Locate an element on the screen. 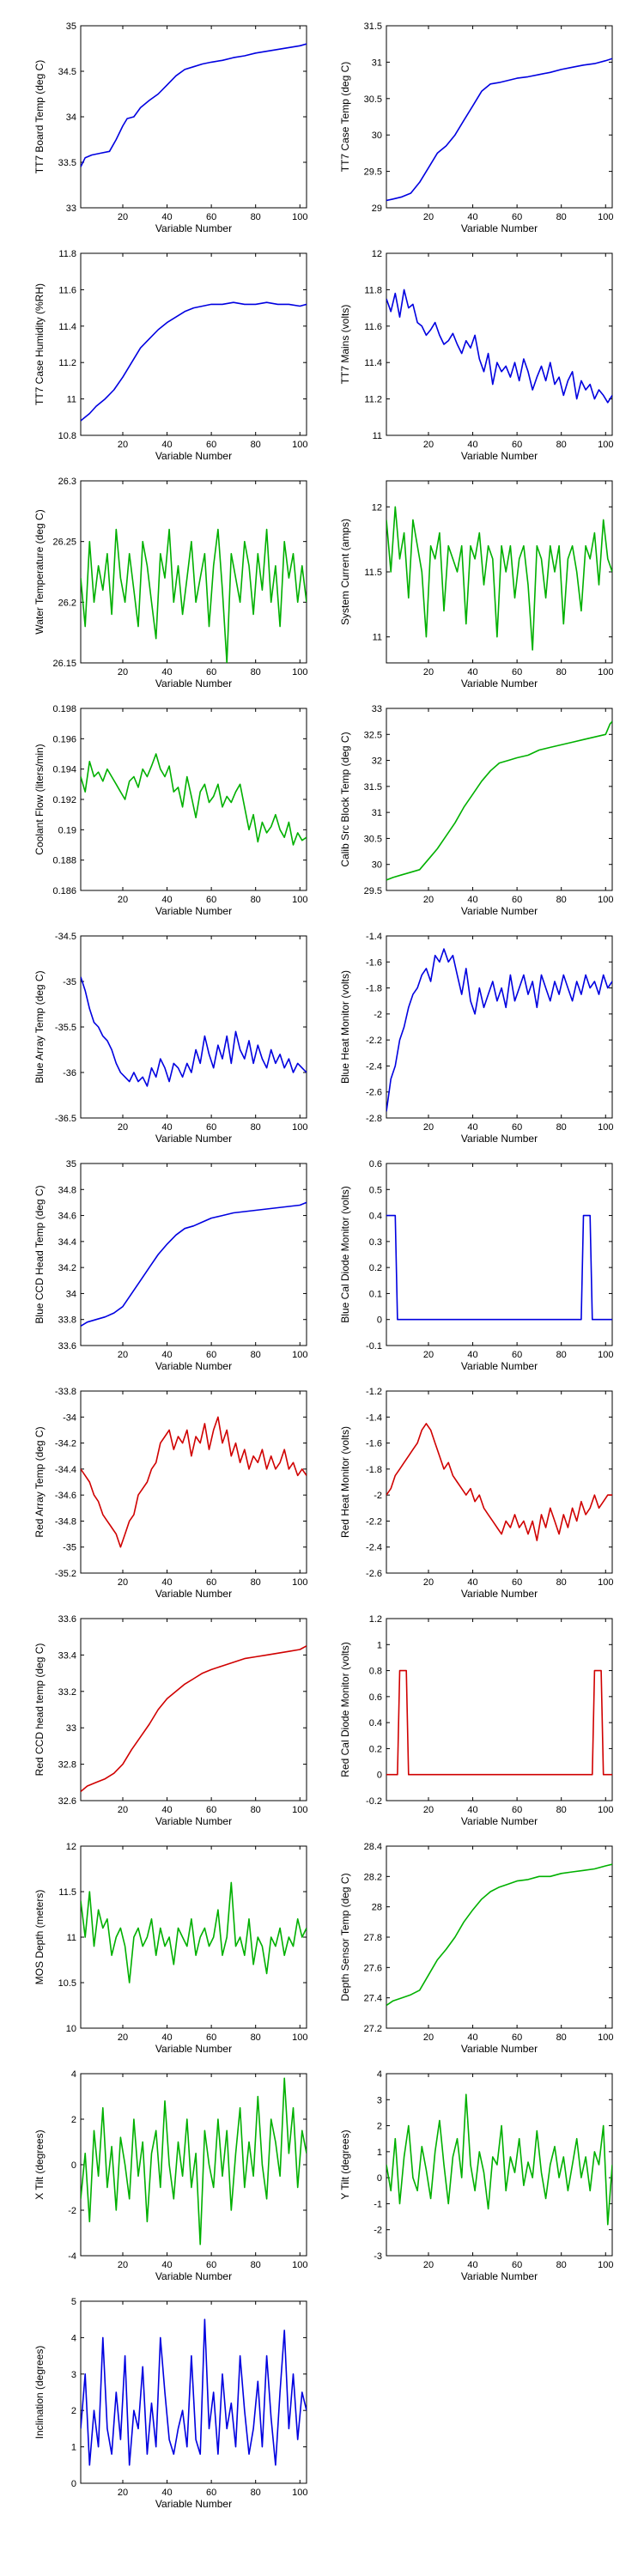 The width and height of the screenshot is (644, 2576). y-tick-label: 34.4 is located at coordinates (67, 1243).